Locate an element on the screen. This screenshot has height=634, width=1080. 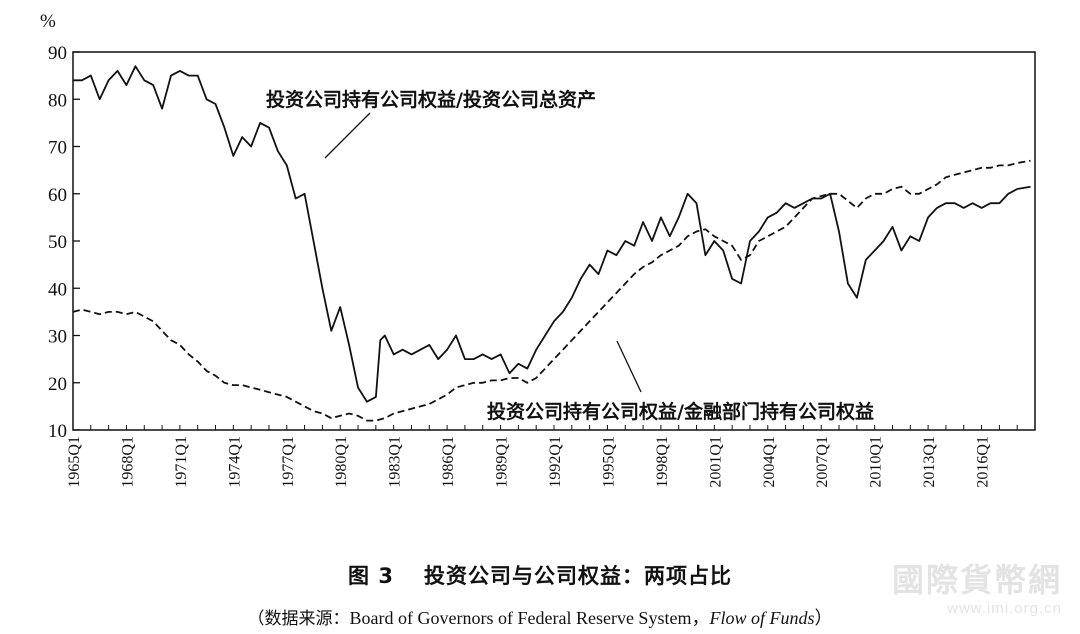
figure-title-text: 投资公司与公司权益：两项占比 is located at coordinates (577, 576).